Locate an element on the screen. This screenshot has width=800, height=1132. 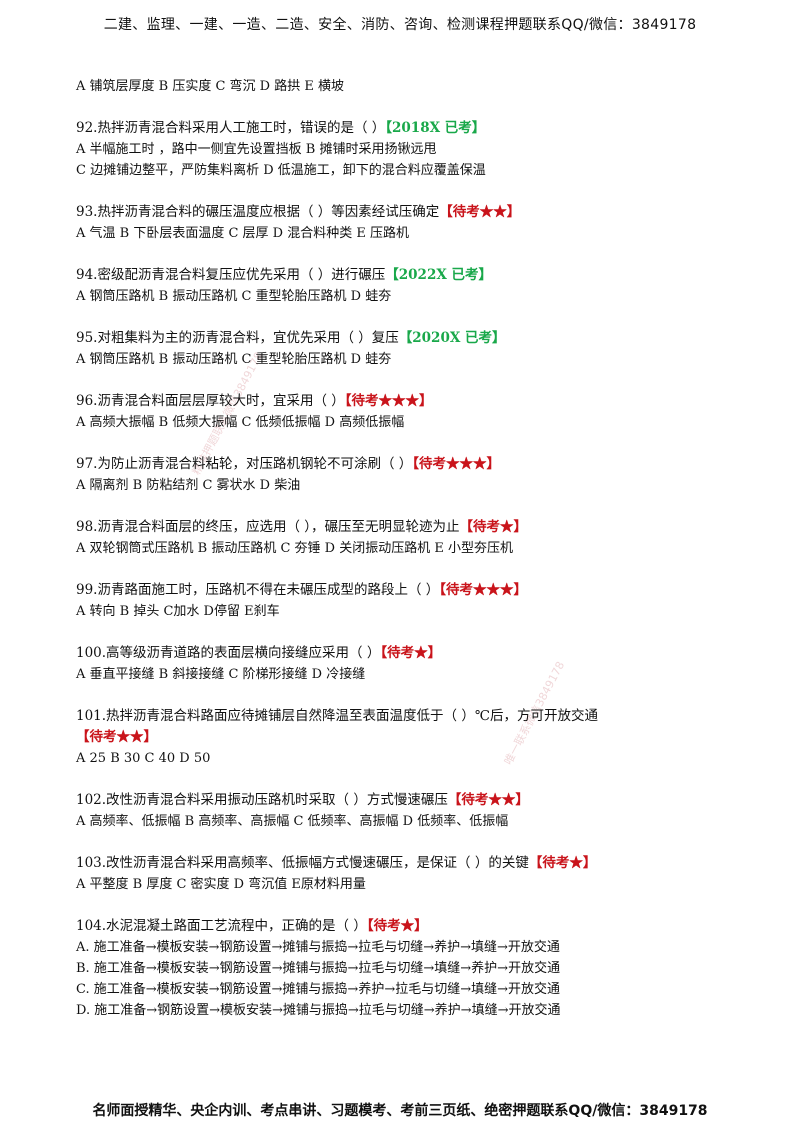
question-stem: 95.对粗集料为主的沥青混合料，宜优先采用（ ）复压【2020X 已考】 is located at coordinates (426, 338).